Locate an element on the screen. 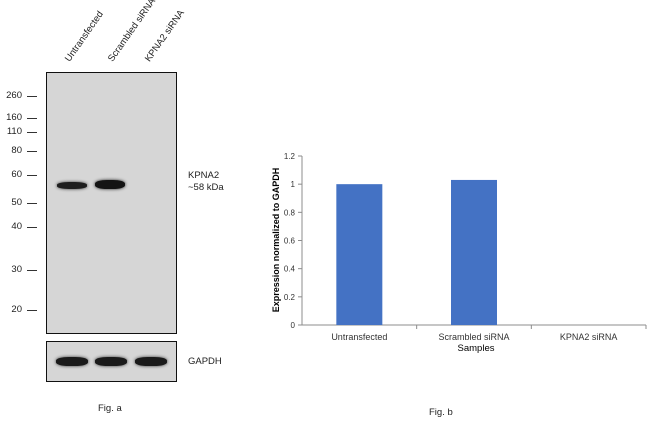  gapdh-blot-image is located at coordinates (111, 361).